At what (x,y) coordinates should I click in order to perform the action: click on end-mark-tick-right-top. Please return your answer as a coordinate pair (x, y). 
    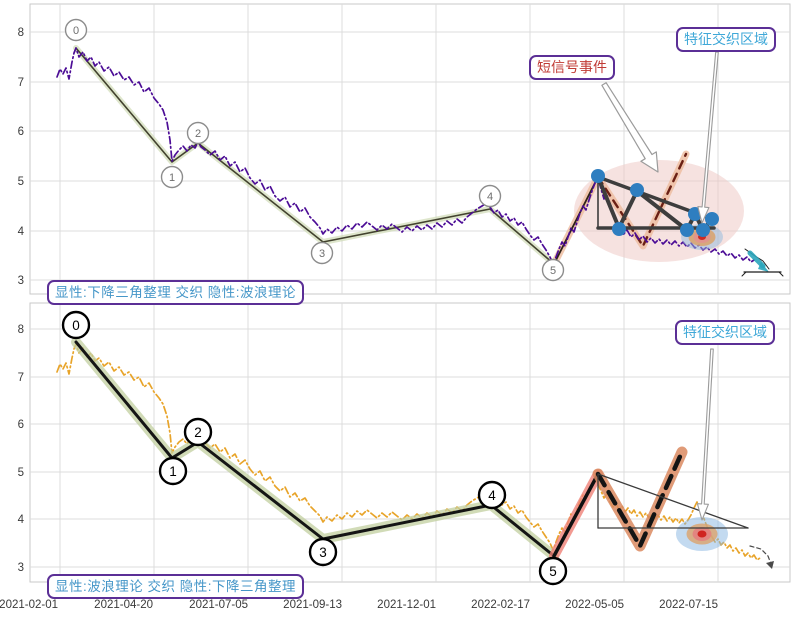
    Looking at the image, I should click on (781, 274).